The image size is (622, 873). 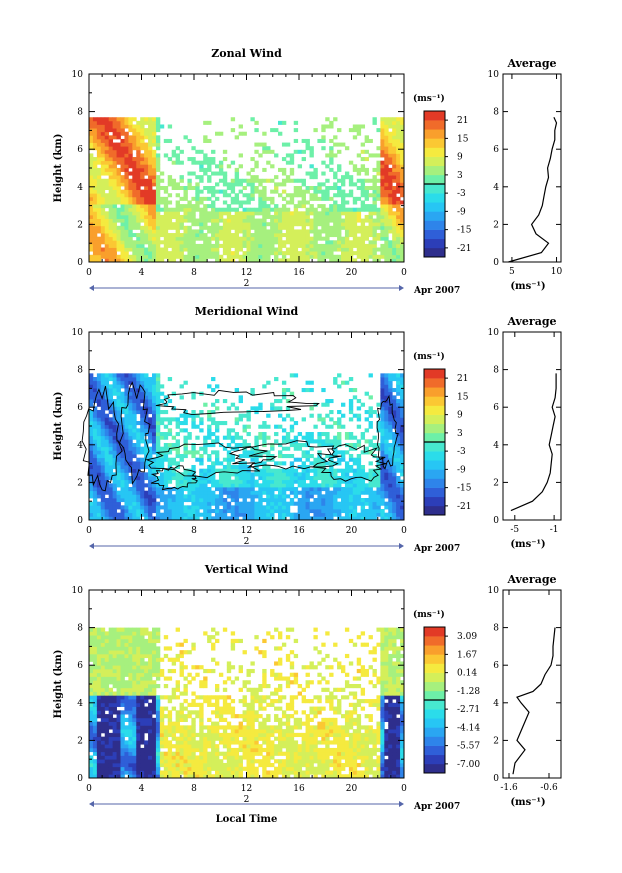 What do you see at coordinates (240, 436) in the screenshot?
I see `meridional-wind-contours` at bounding box center [240, 436].